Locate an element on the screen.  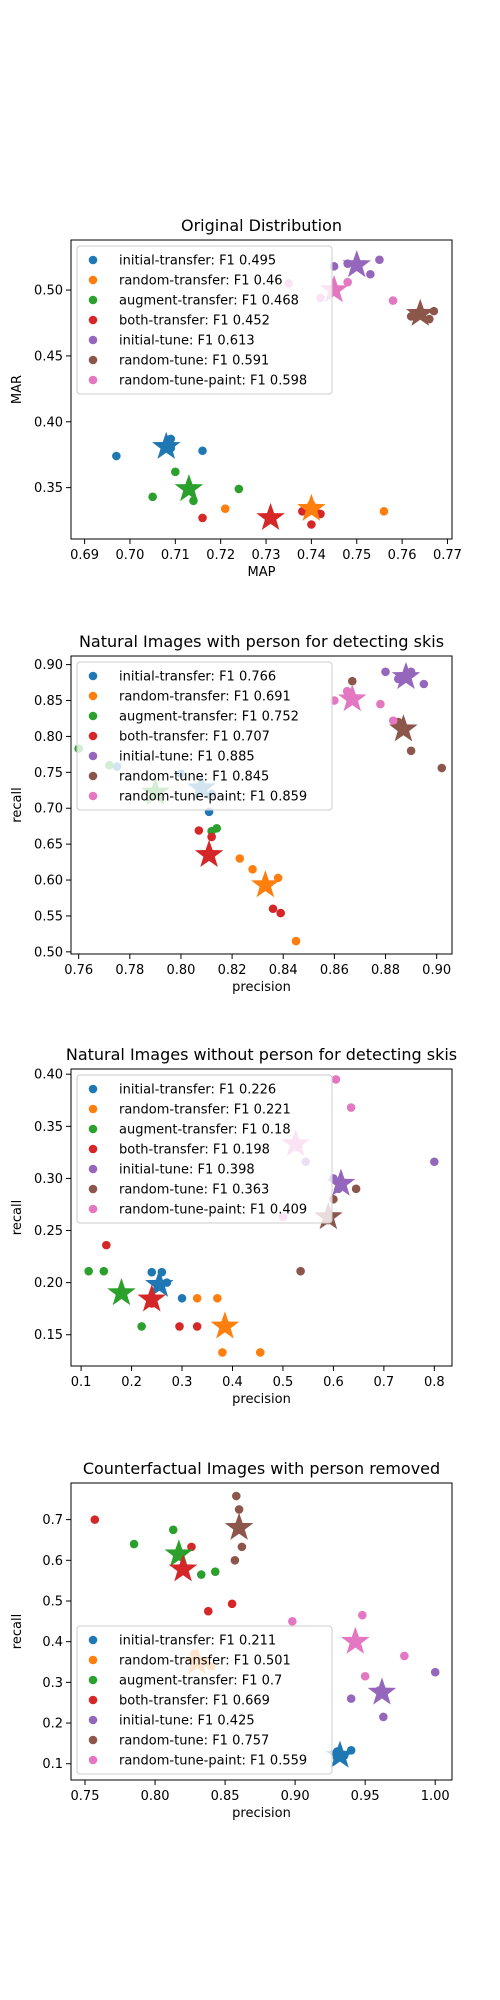
legend-entry: random-tune: F1 0.845 is located at coordinates (194, 777).